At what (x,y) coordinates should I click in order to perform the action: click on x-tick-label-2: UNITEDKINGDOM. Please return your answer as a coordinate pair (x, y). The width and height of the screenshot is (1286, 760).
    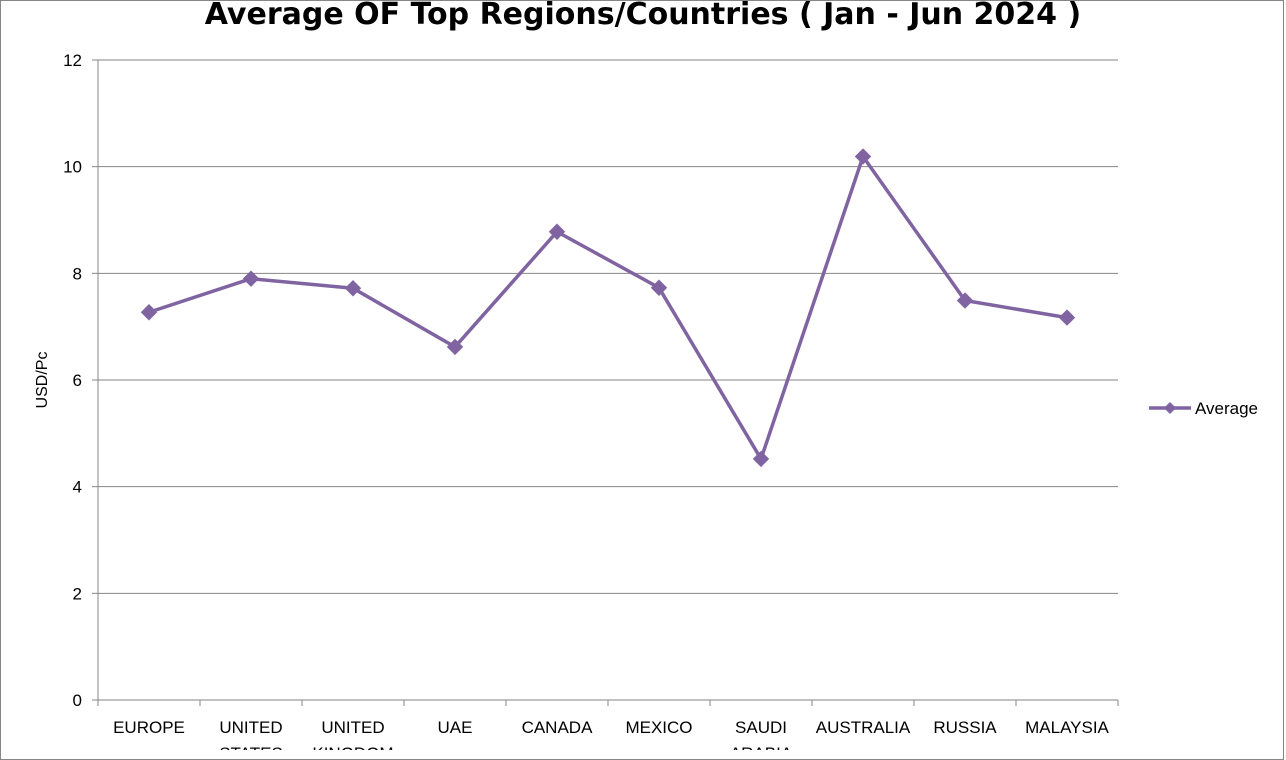
    Looking at the image, I should click on (352, 734).